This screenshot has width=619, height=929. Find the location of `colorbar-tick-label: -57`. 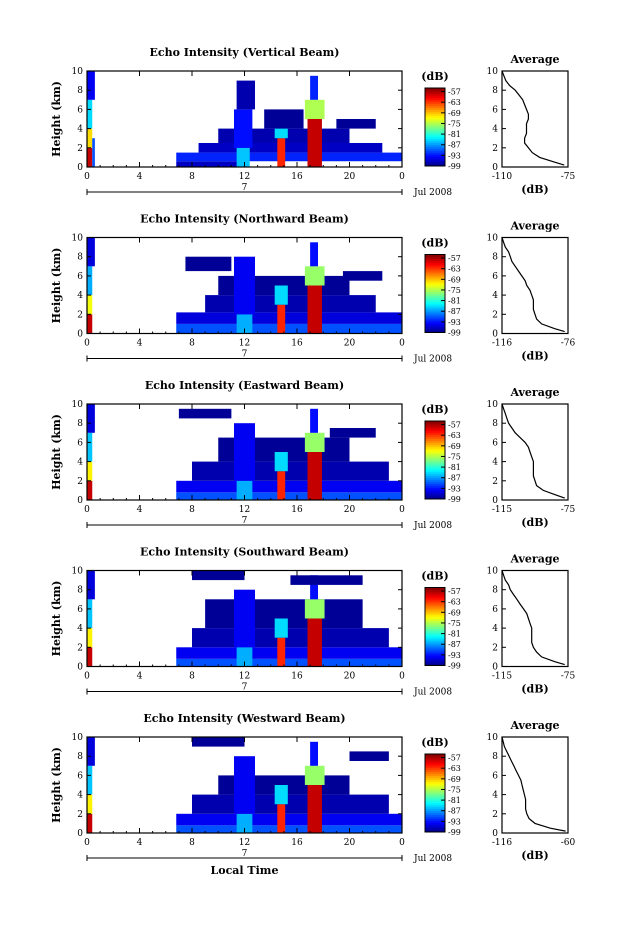

colorbar-tick-label: -57 is located at coordinates (454, 92).